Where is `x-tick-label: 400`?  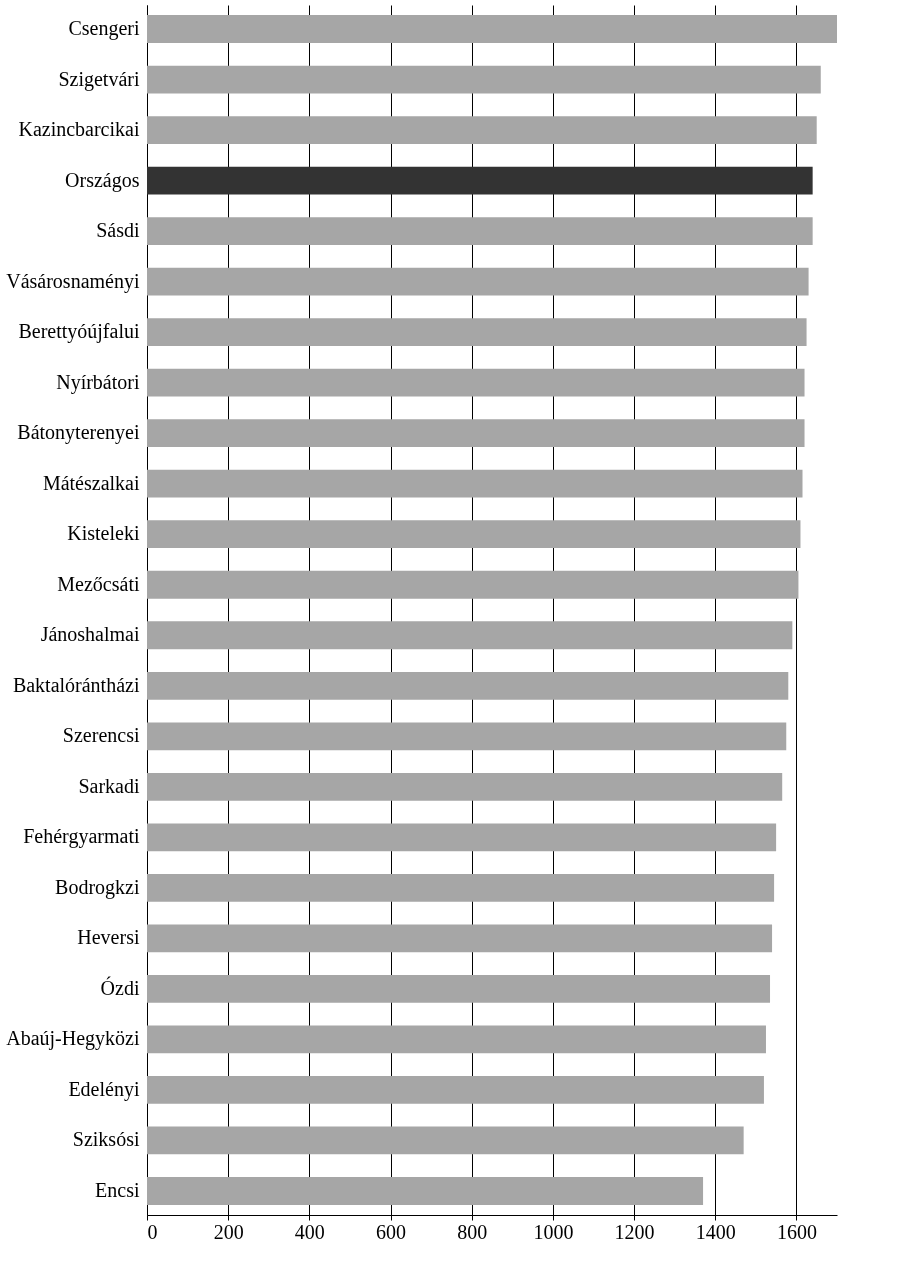 x-tick-label: 400 is located at coordinates (309, 1231).